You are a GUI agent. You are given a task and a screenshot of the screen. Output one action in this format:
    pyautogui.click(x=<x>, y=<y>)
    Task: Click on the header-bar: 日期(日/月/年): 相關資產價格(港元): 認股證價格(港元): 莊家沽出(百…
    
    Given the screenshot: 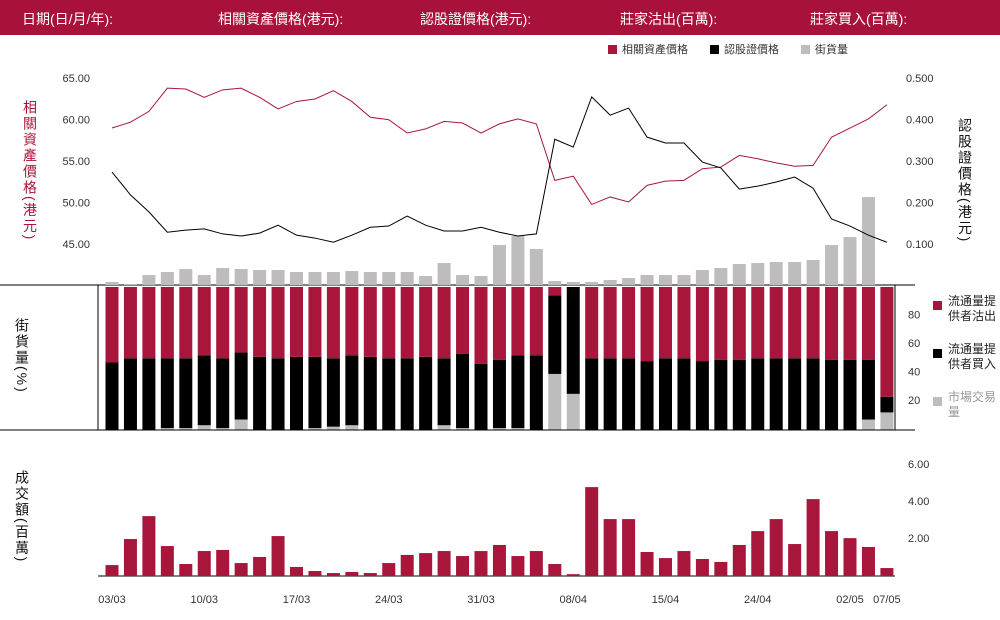 What is the action you would take?
    pyautogui.click(x=500, y=17)
    